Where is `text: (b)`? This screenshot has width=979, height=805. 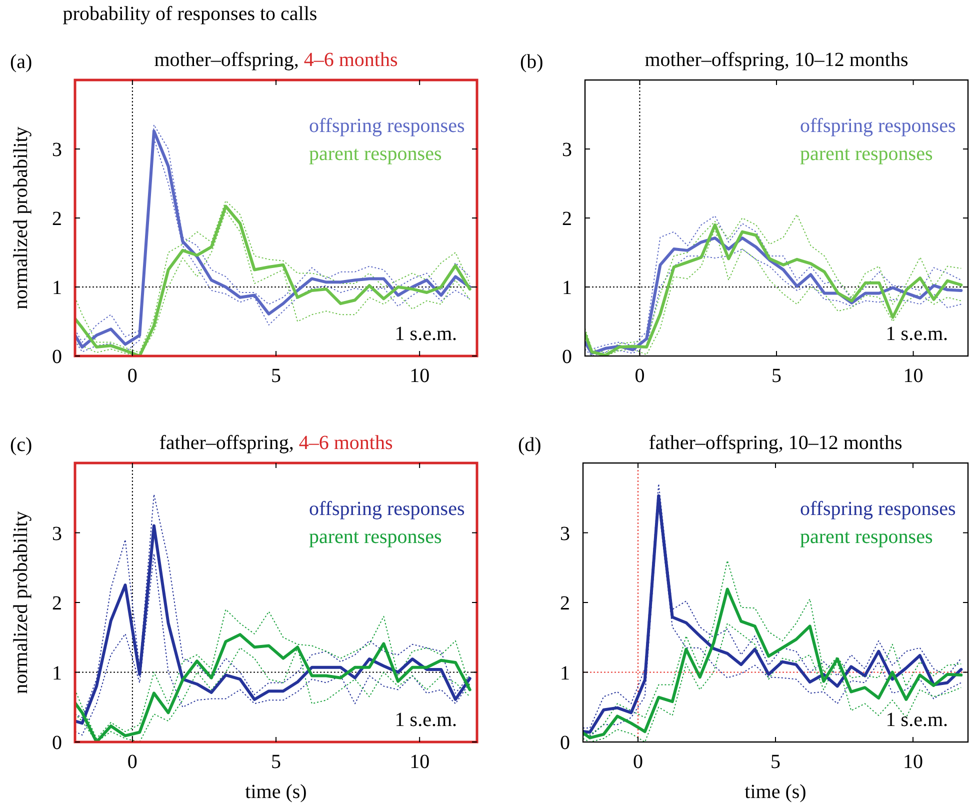 text: (b) is located at coordinates (532, 62).